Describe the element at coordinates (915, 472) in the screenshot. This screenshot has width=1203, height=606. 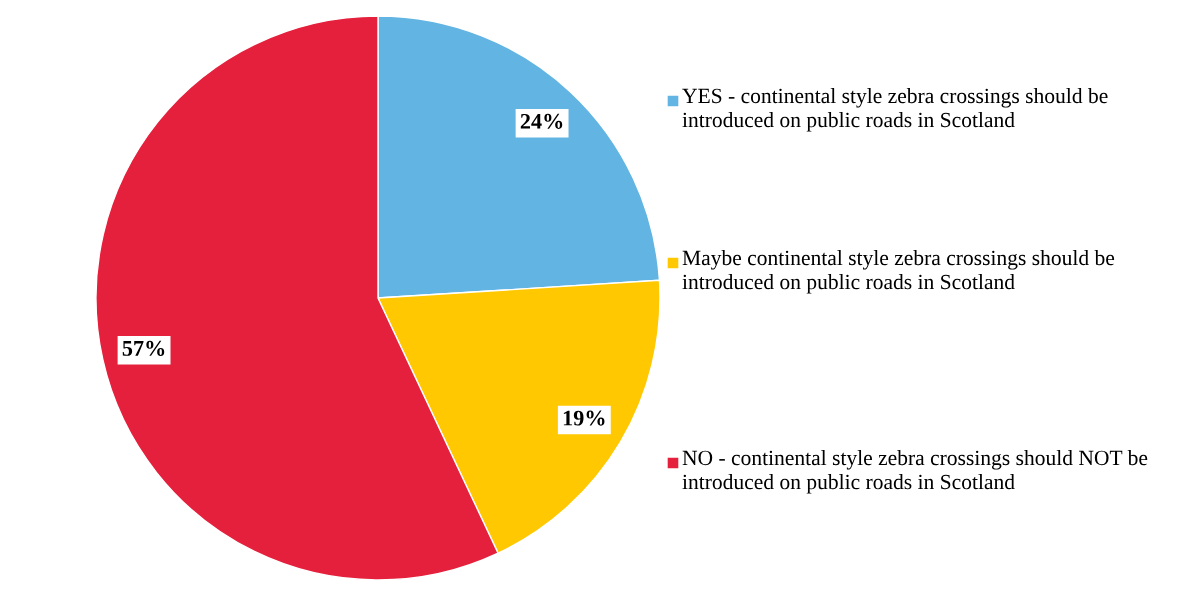
I see `legend-label: NO - continental style zebra crossings should NOT be introduced on public roads in Scotland` at that location.